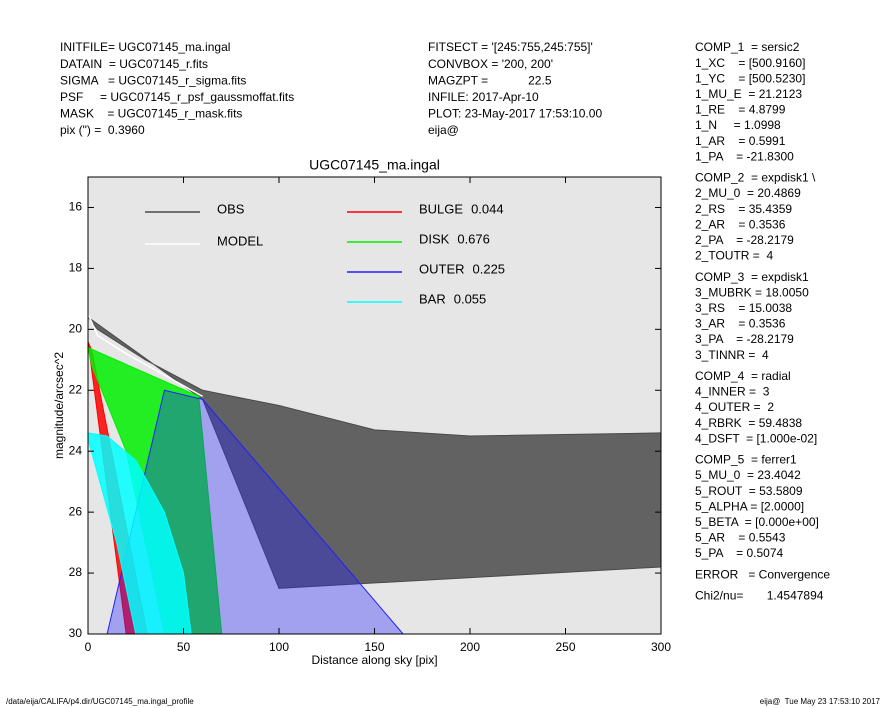 The height and width of the screenshot is (708, 885). What do you see at coordinates (231, 208) in the screenshot?
I see `legend-label: OBS` at bounding box center [231, 208].